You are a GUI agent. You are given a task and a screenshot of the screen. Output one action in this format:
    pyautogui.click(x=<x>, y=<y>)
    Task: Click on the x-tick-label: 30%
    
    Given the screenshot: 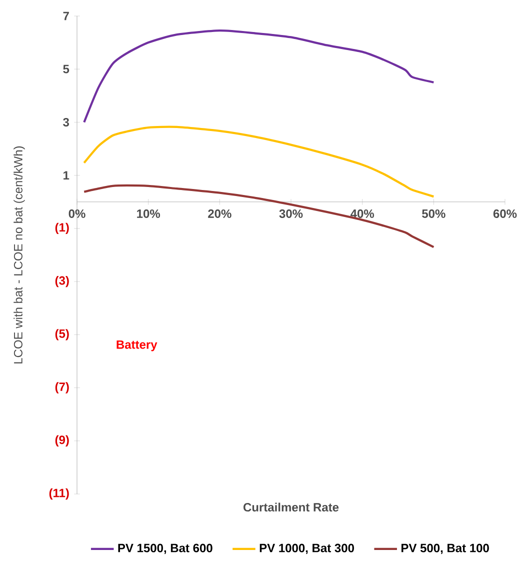 What is the action you would take?
    pyautogui.click(x=291, y=213)
    